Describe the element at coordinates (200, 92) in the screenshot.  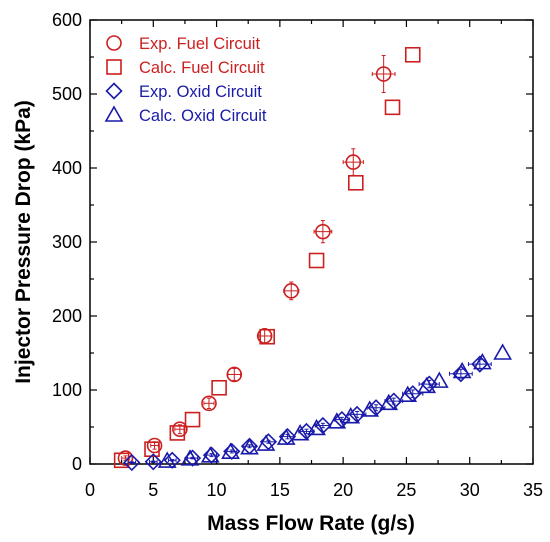
I see `legend-label: Exp. Oxid Circuit` at that location.